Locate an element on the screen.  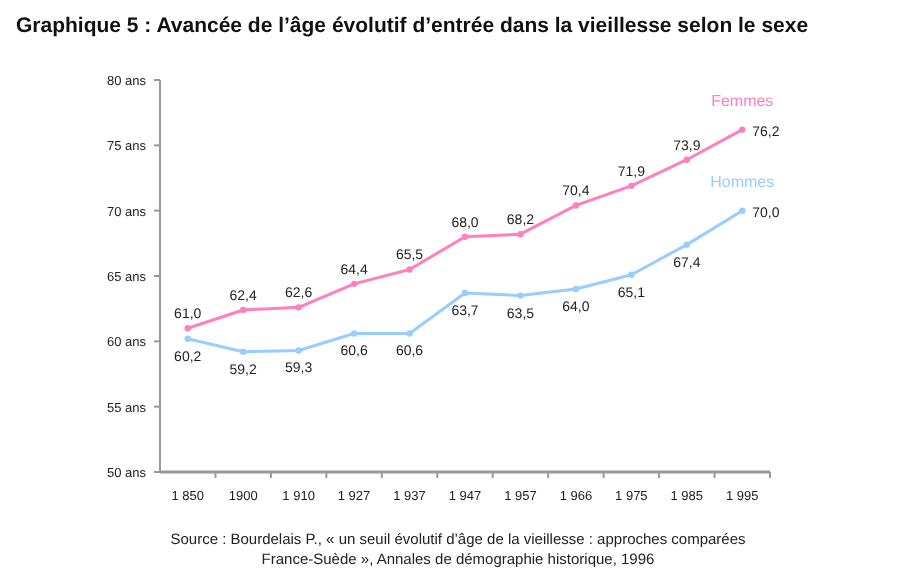
series-label: Hommes is located at coordinates (742, 181).